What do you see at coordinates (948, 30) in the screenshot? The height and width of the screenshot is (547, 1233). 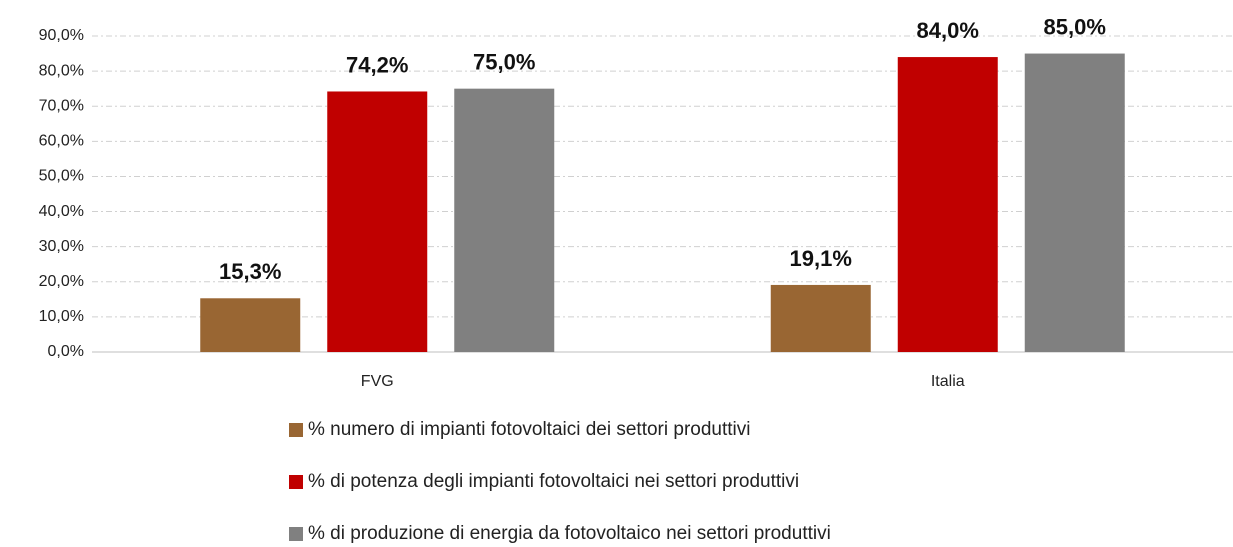 I see `value-label: 84,0%` at bounding box center [948, 30].